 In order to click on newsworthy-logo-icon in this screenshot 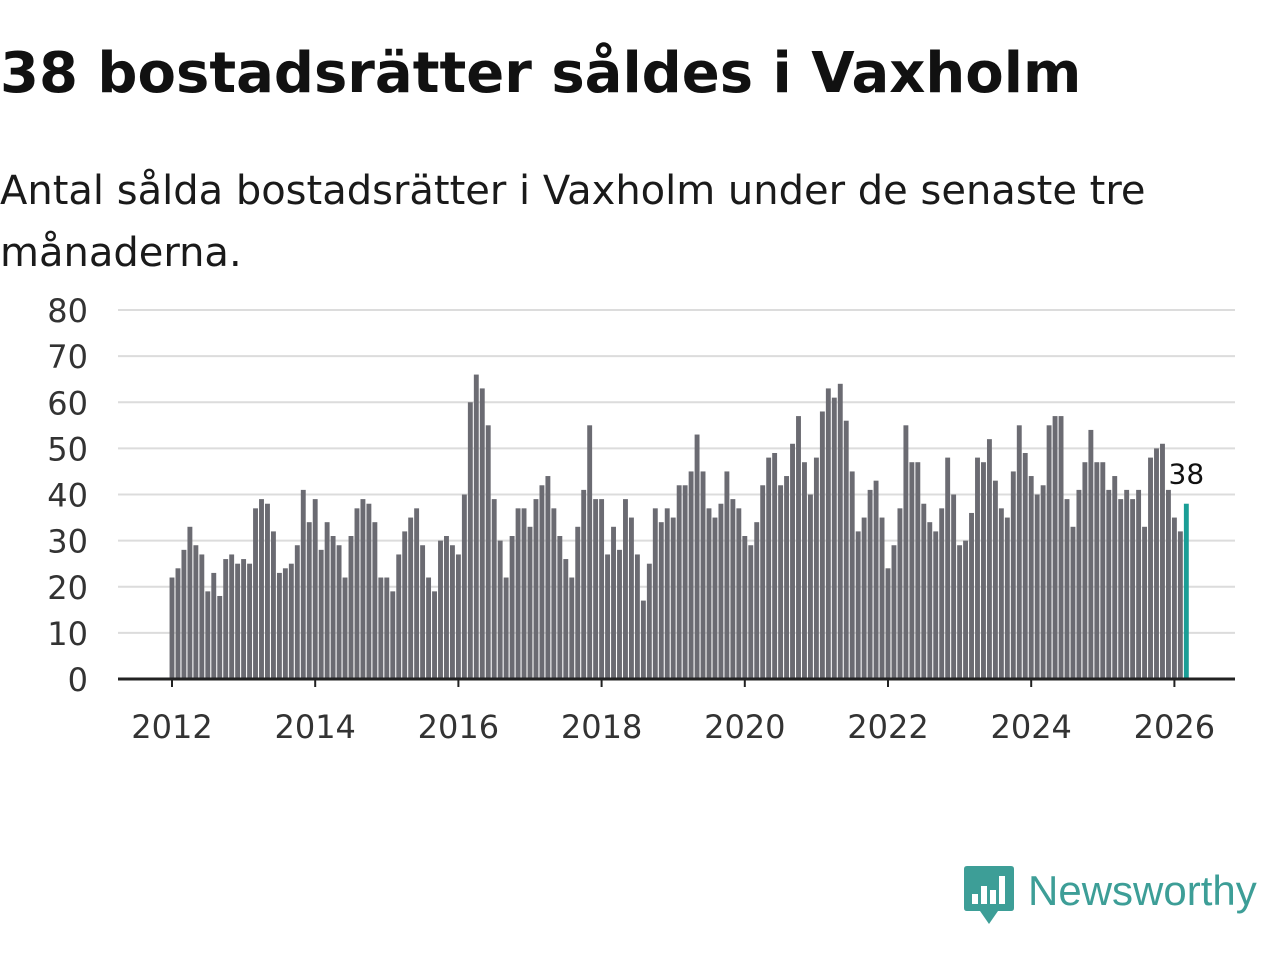, I will do `click(989, 895)`.